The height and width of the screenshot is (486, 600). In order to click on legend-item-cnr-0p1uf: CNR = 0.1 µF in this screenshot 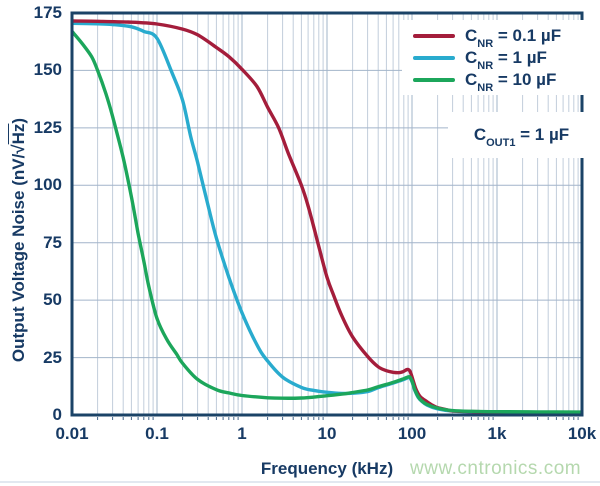, I will do `click(498, 37)`.